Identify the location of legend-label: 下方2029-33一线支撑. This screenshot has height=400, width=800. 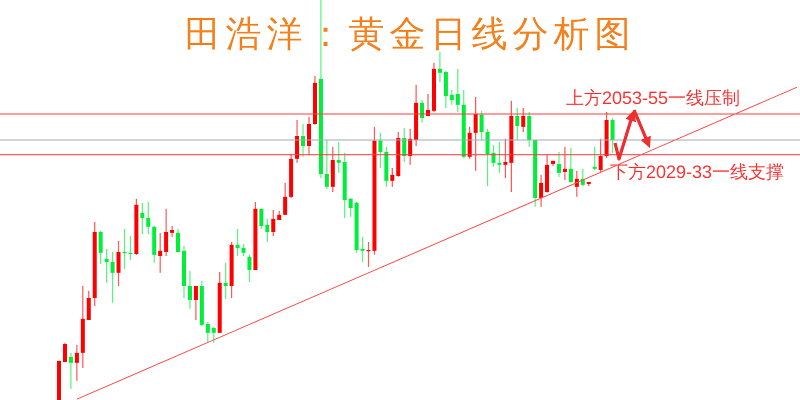
(697, 172).